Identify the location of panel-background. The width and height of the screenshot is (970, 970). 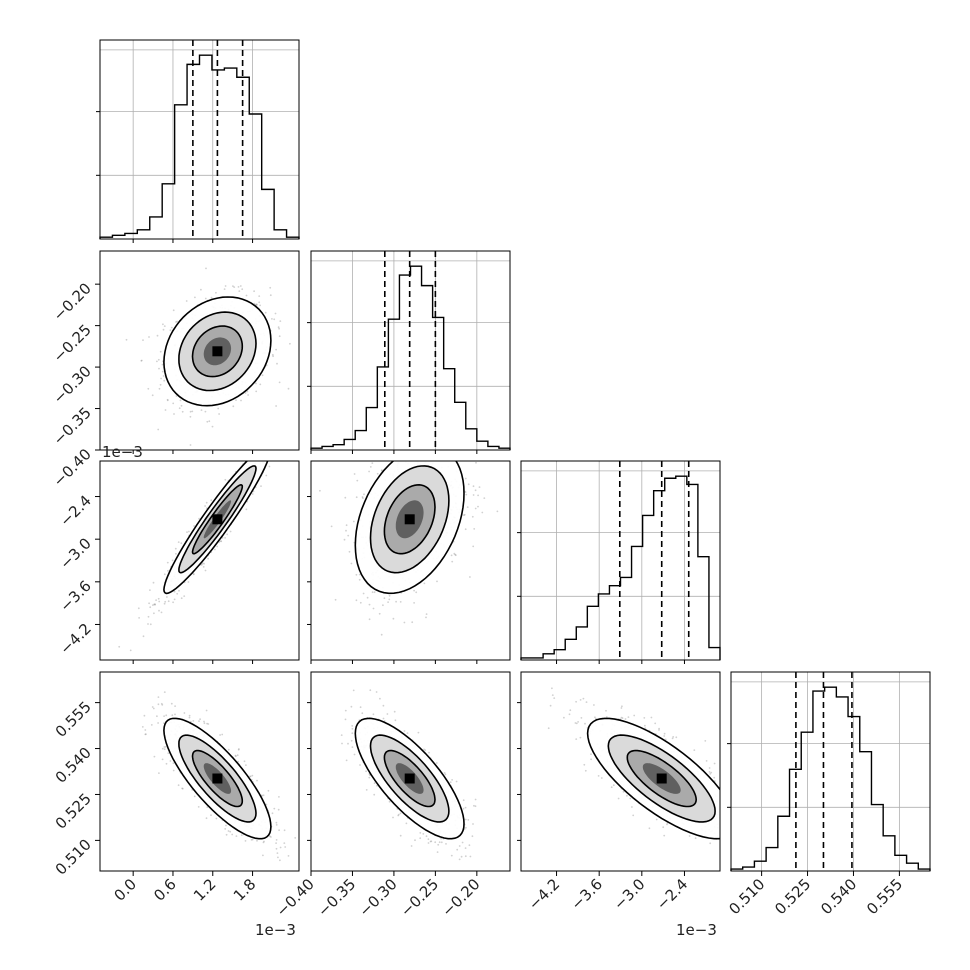
(410, 350).